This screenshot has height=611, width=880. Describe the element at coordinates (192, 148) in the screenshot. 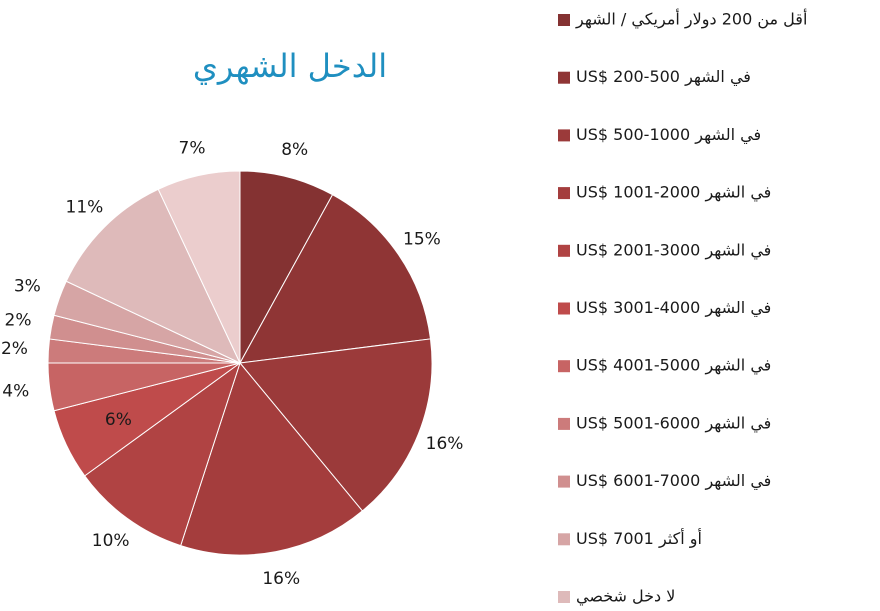

I see `data-label: 7%` at that location.